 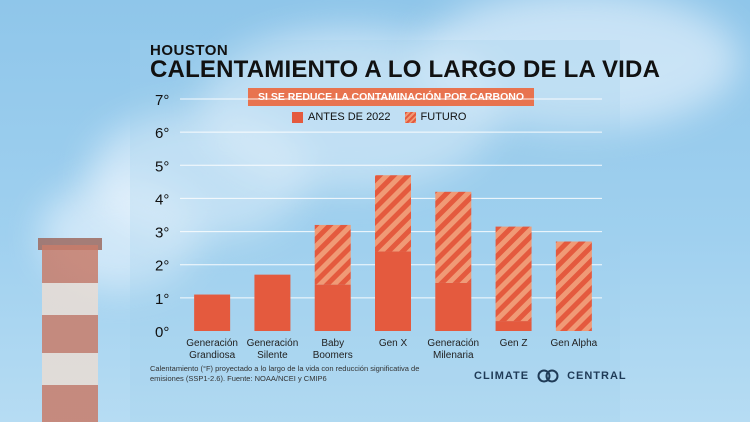 What do you see at coordinates (272, 355) in the screenshot?
I see `x-tick-label: Silente` at bounding box center [272, 355].